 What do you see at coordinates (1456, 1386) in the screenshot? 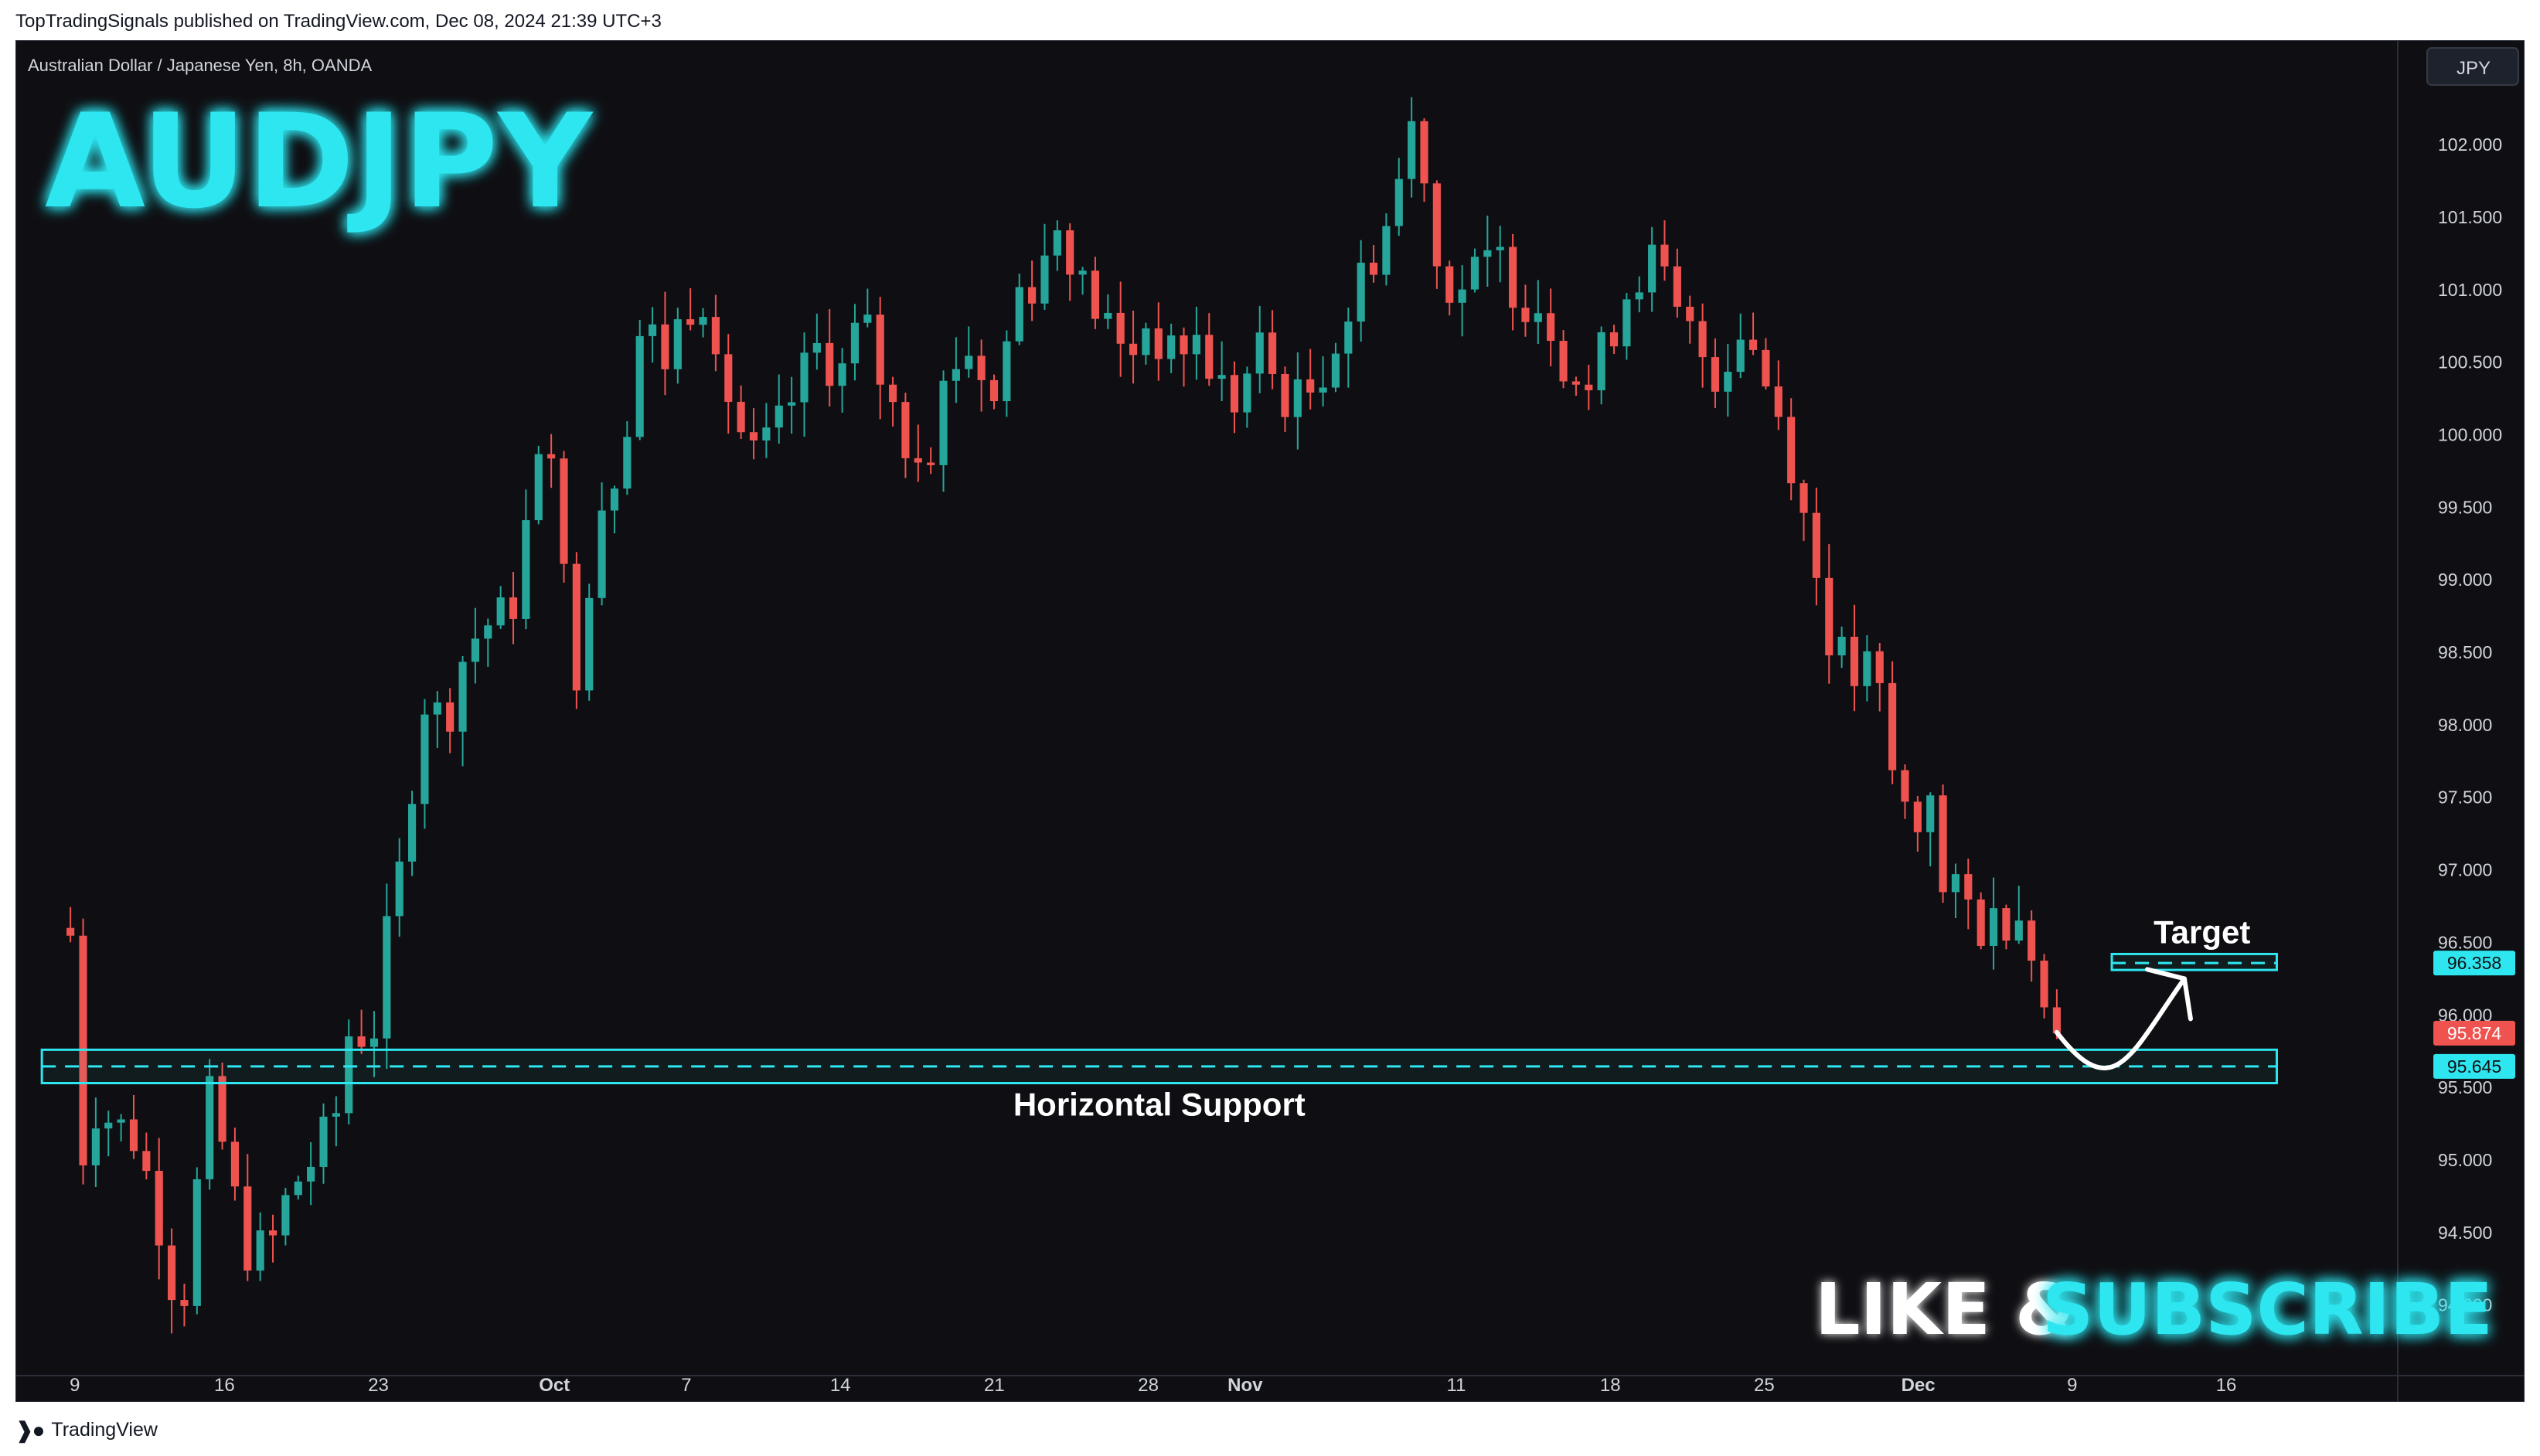
I see `time-tick-label: 11` at bounding box center [1456, 1386].